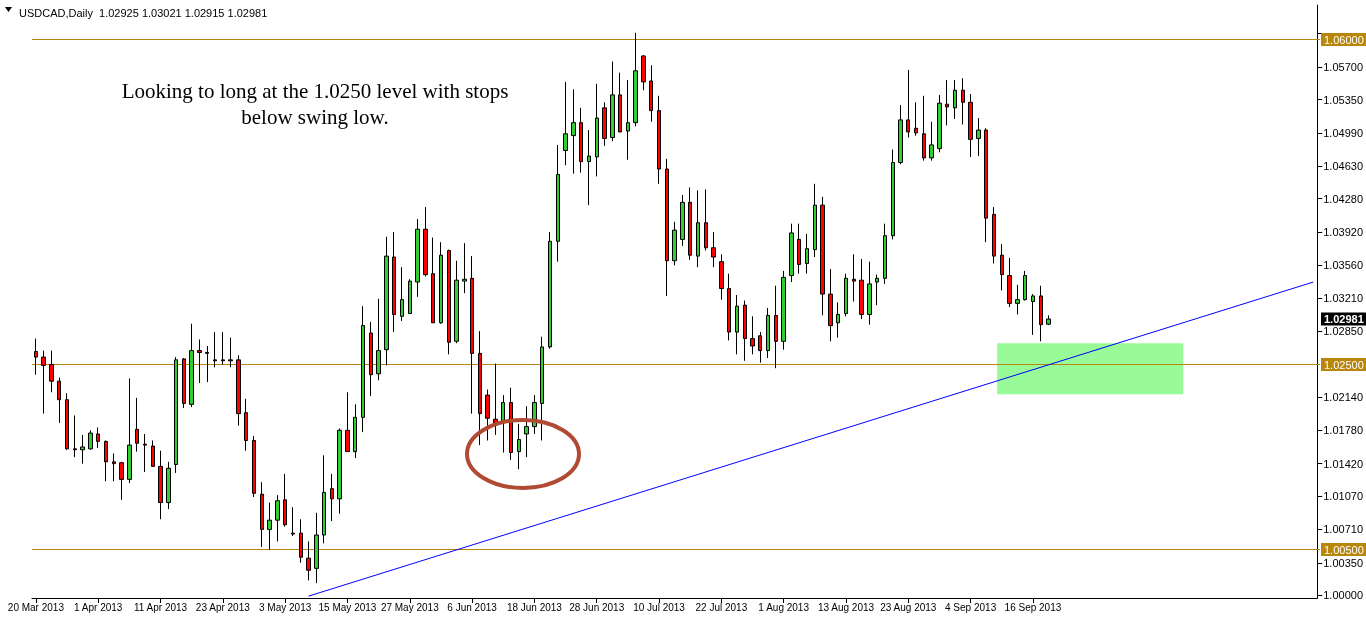  I want to click on x-tick-label: 27 May 2013, so click(410, 607).